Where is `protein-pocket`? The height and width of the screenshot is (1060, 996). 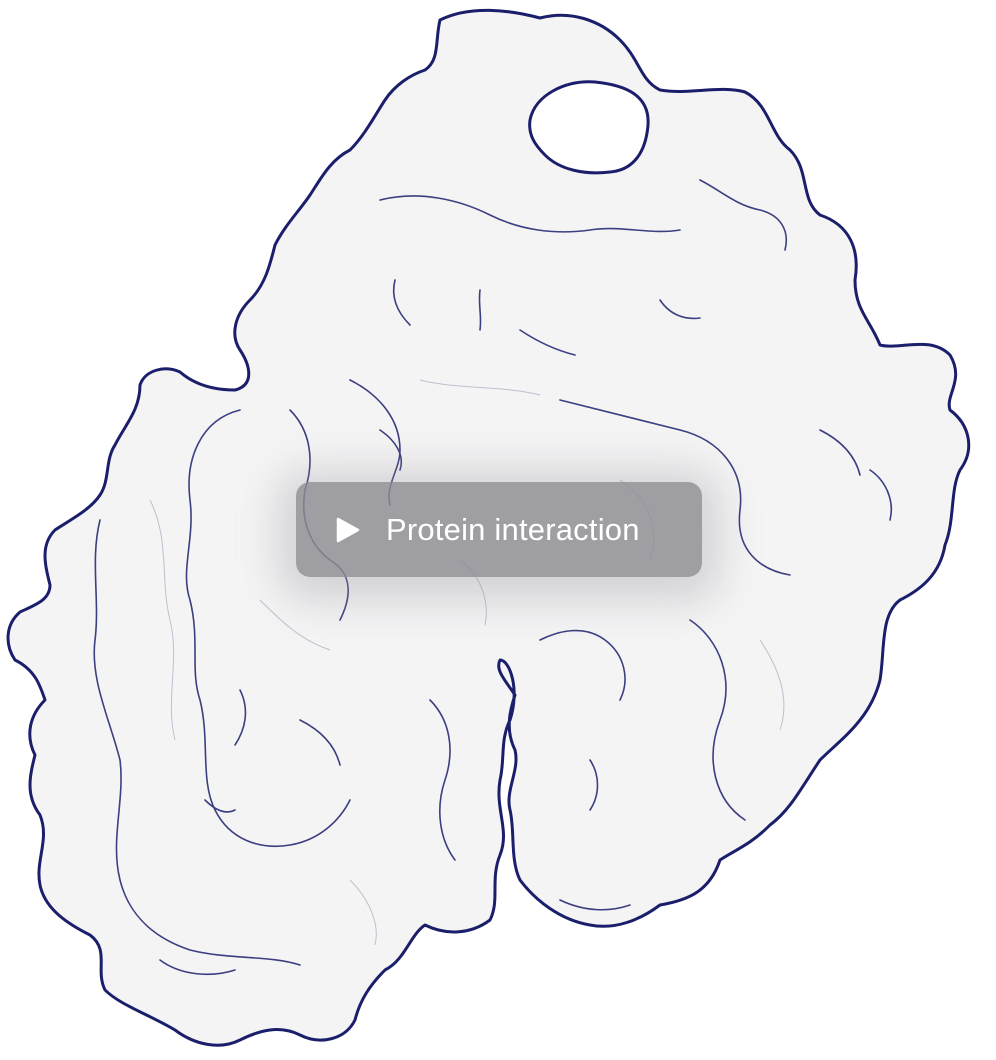 protein-pocket is located at coordinates (589, 127).